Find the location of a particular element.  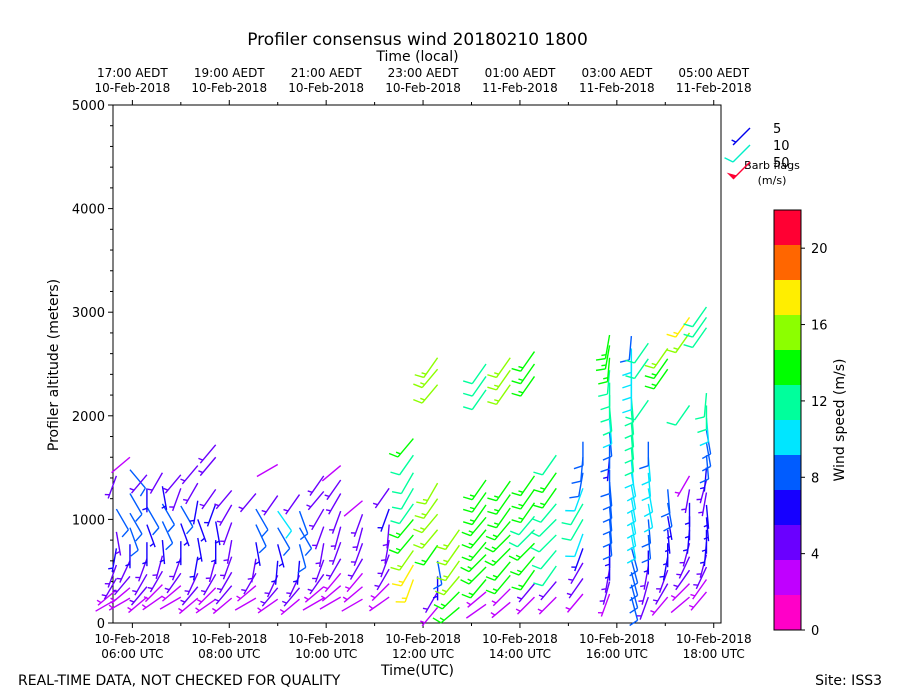

x-tick-bottom-date: 10-Feb-2018 is located at coordinates (617, 639).